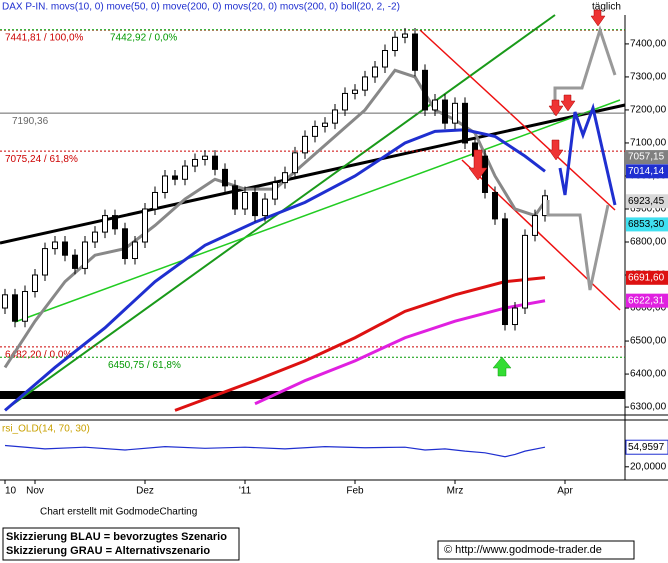 The width and height of the screenshot is (668, 563). I want to click on y-tick-label: 6400,00, so click(648, 374).